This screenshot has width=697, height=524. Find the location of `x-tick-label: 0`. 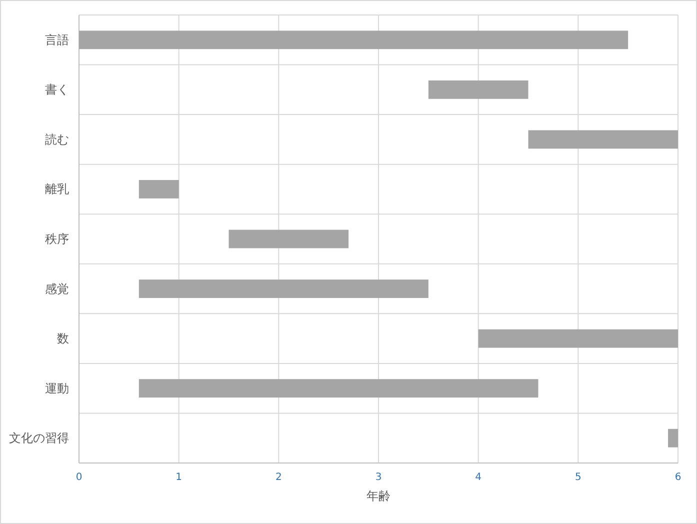

x-tick-label: 0 is located at coordinates (79, 477).